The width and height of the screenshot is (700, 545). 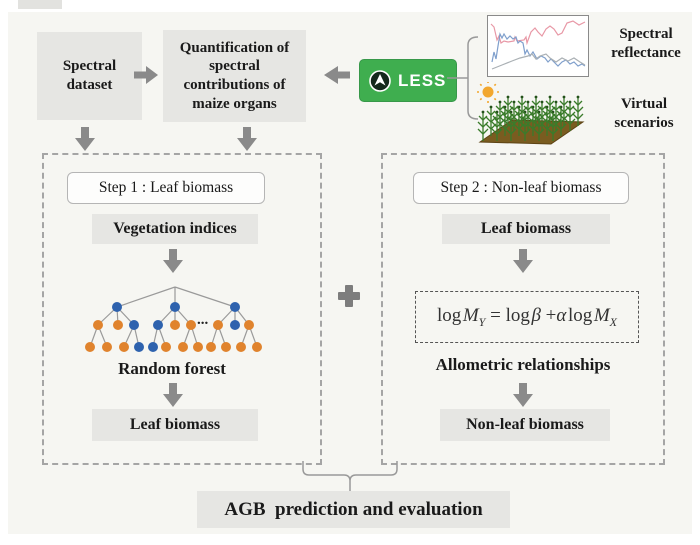 I want to click on less-software-badge: LESS, so click(x=408, y=80).